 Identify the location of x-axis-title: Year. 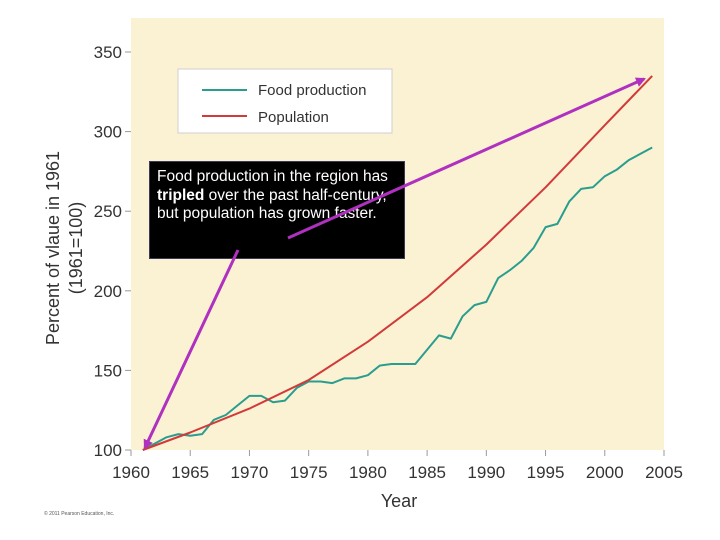
(399, 501).